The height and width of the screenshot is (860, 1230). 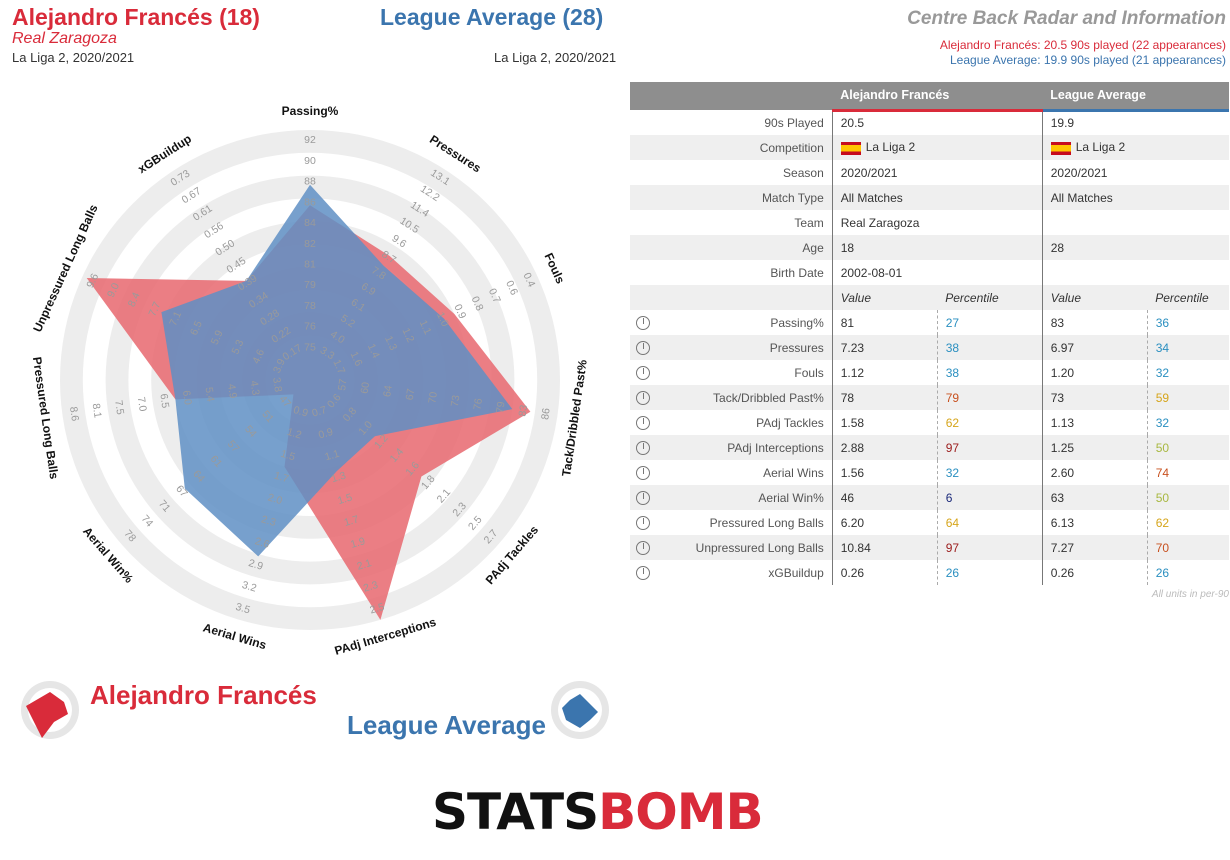 I want to click on stat-header-row: Value Percentile Value Percentile, so click(x=929, y=297).